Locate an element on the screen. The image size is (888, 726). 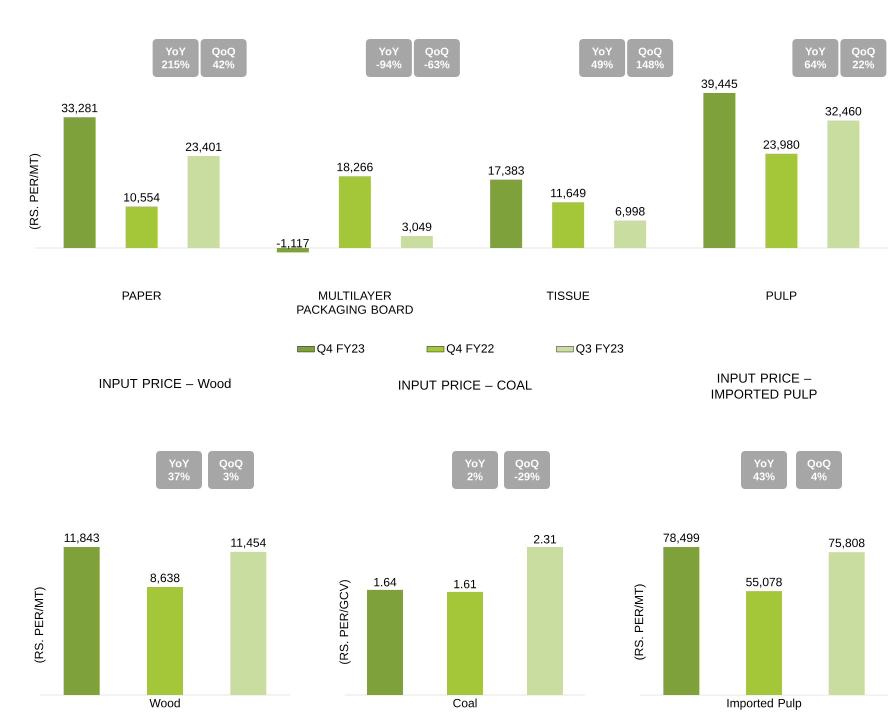
data-label: 18,266 is located at coordinates (355, 167).